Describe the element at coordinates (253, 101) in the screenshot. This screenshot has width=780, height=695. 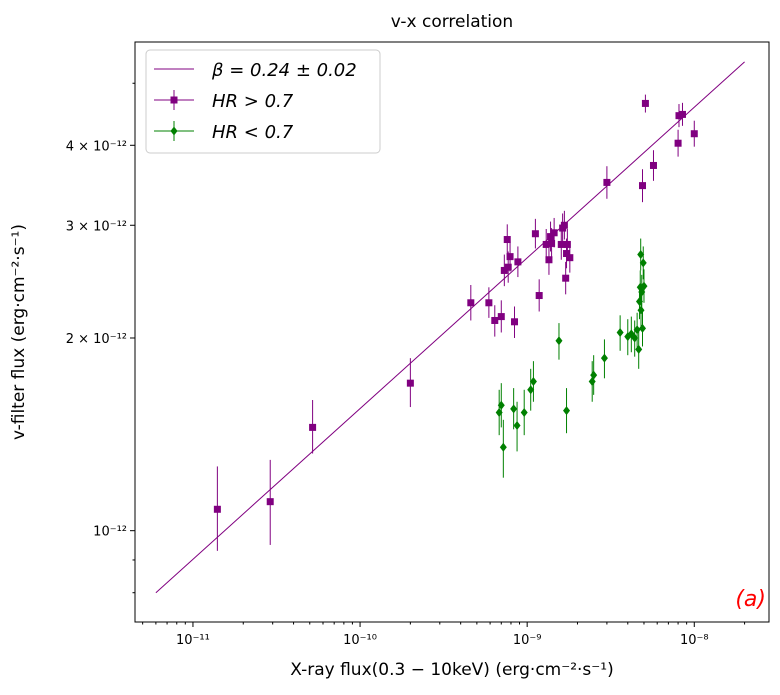
I see `legend-hr-high-label: HR > 0.7` at that location.